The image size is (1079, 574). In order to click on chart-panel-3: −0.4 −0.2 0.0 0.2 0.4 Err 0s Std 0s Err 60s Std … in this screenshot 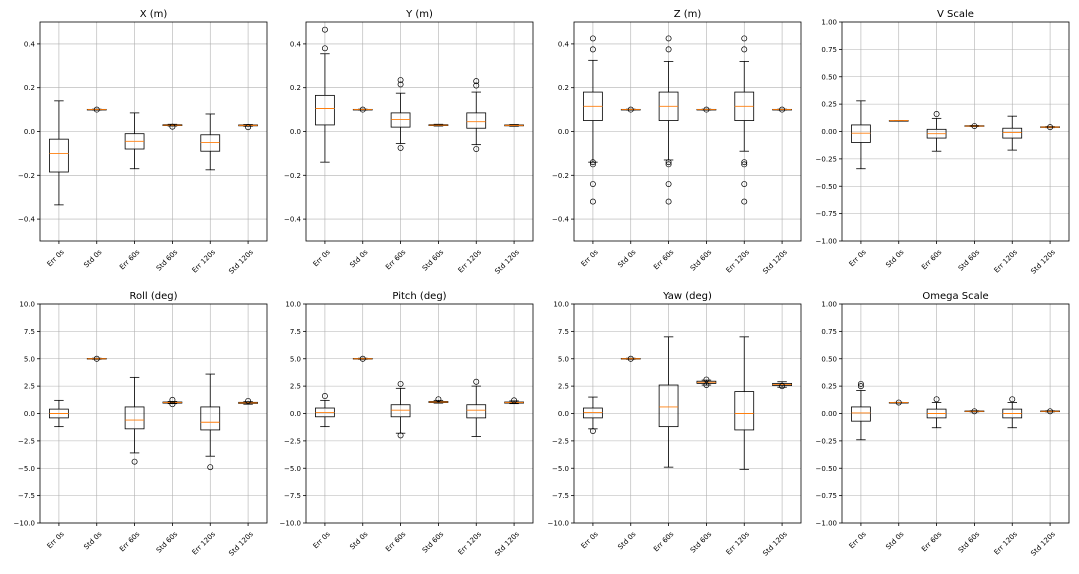, I will do `click(677, 142)`.